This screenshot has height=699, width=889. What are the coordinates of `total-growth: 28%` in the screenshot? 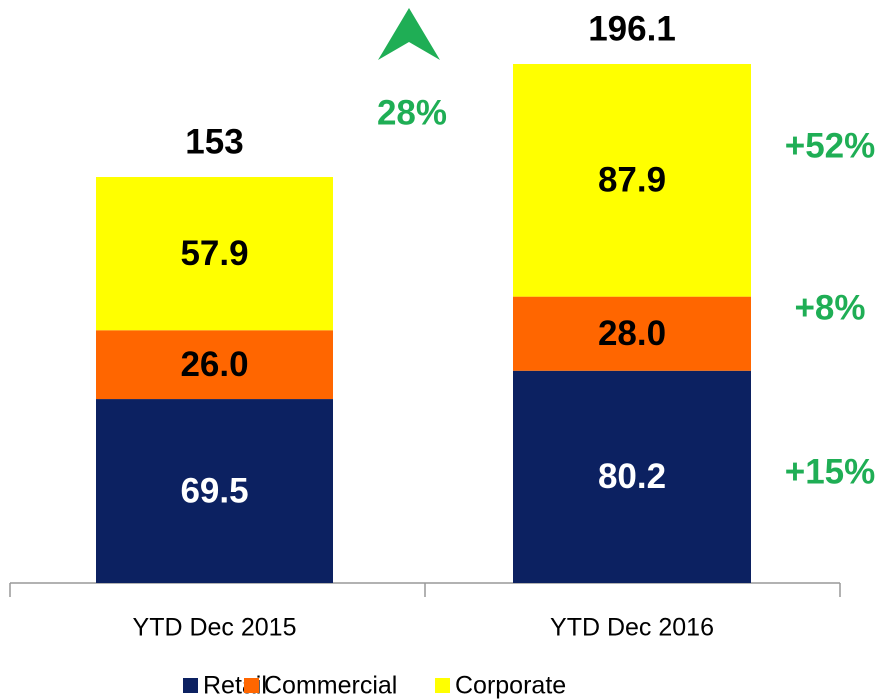 It's located at (412, 112).